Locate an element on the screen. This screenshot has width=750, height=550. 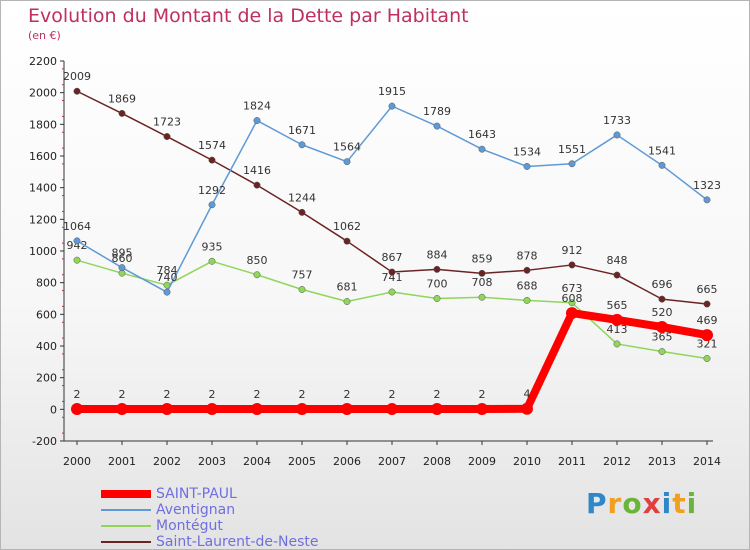
data-label-montegut: 741 is located at coordinates (392, 277).